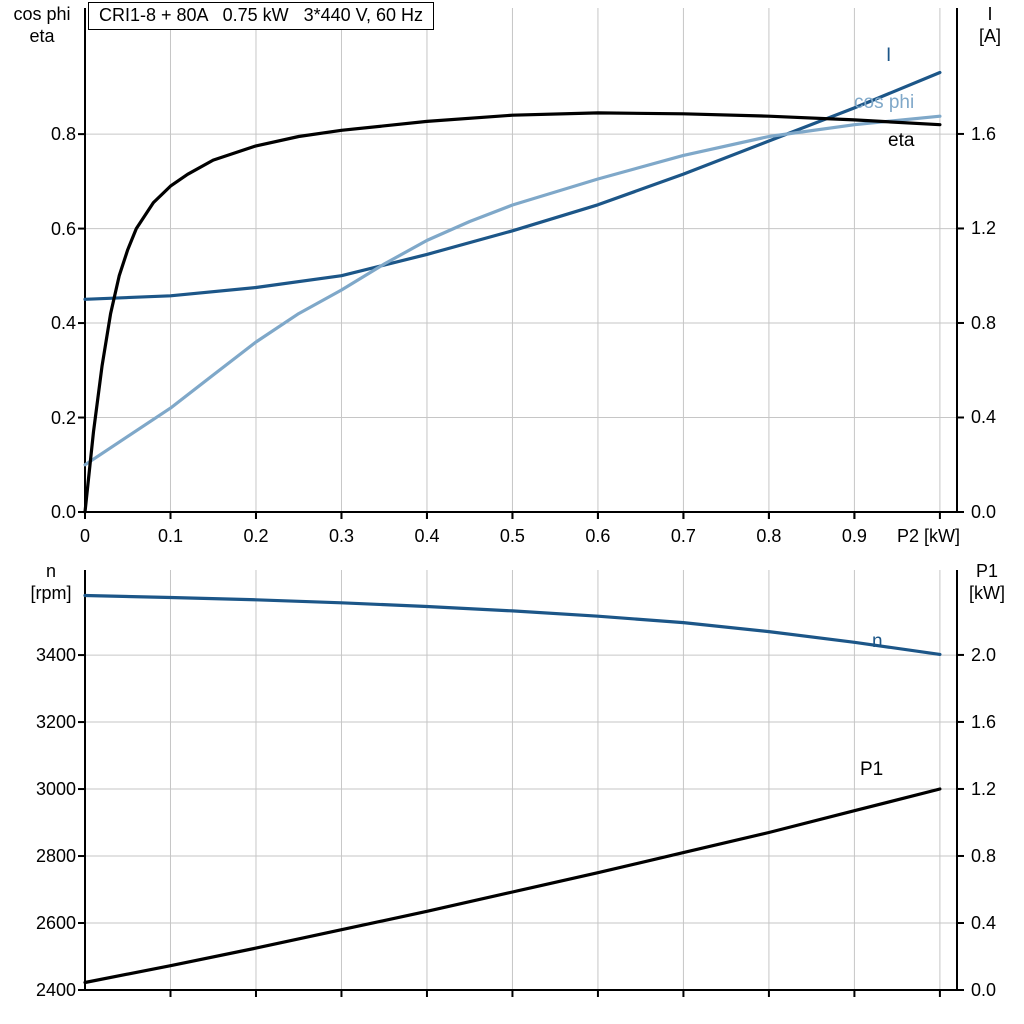  Describe the element at coordinates (55, 923) in the screenshot. I see `y-left-tick-label: 2600` at that location.